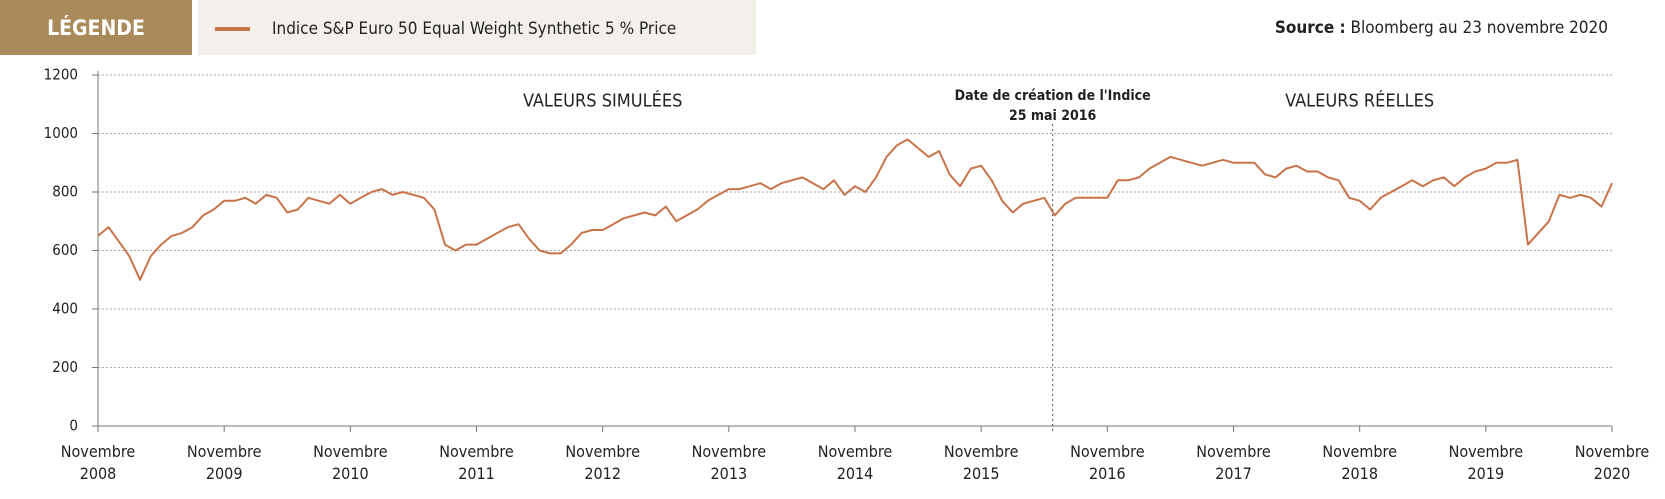 Image resolution: width=1665 pixels, height=499 pixels. What do you see at coordinates (98, 473) in the screenshot?
I see `x-tick-label-line: 2008` at bounding box center [98, 473].